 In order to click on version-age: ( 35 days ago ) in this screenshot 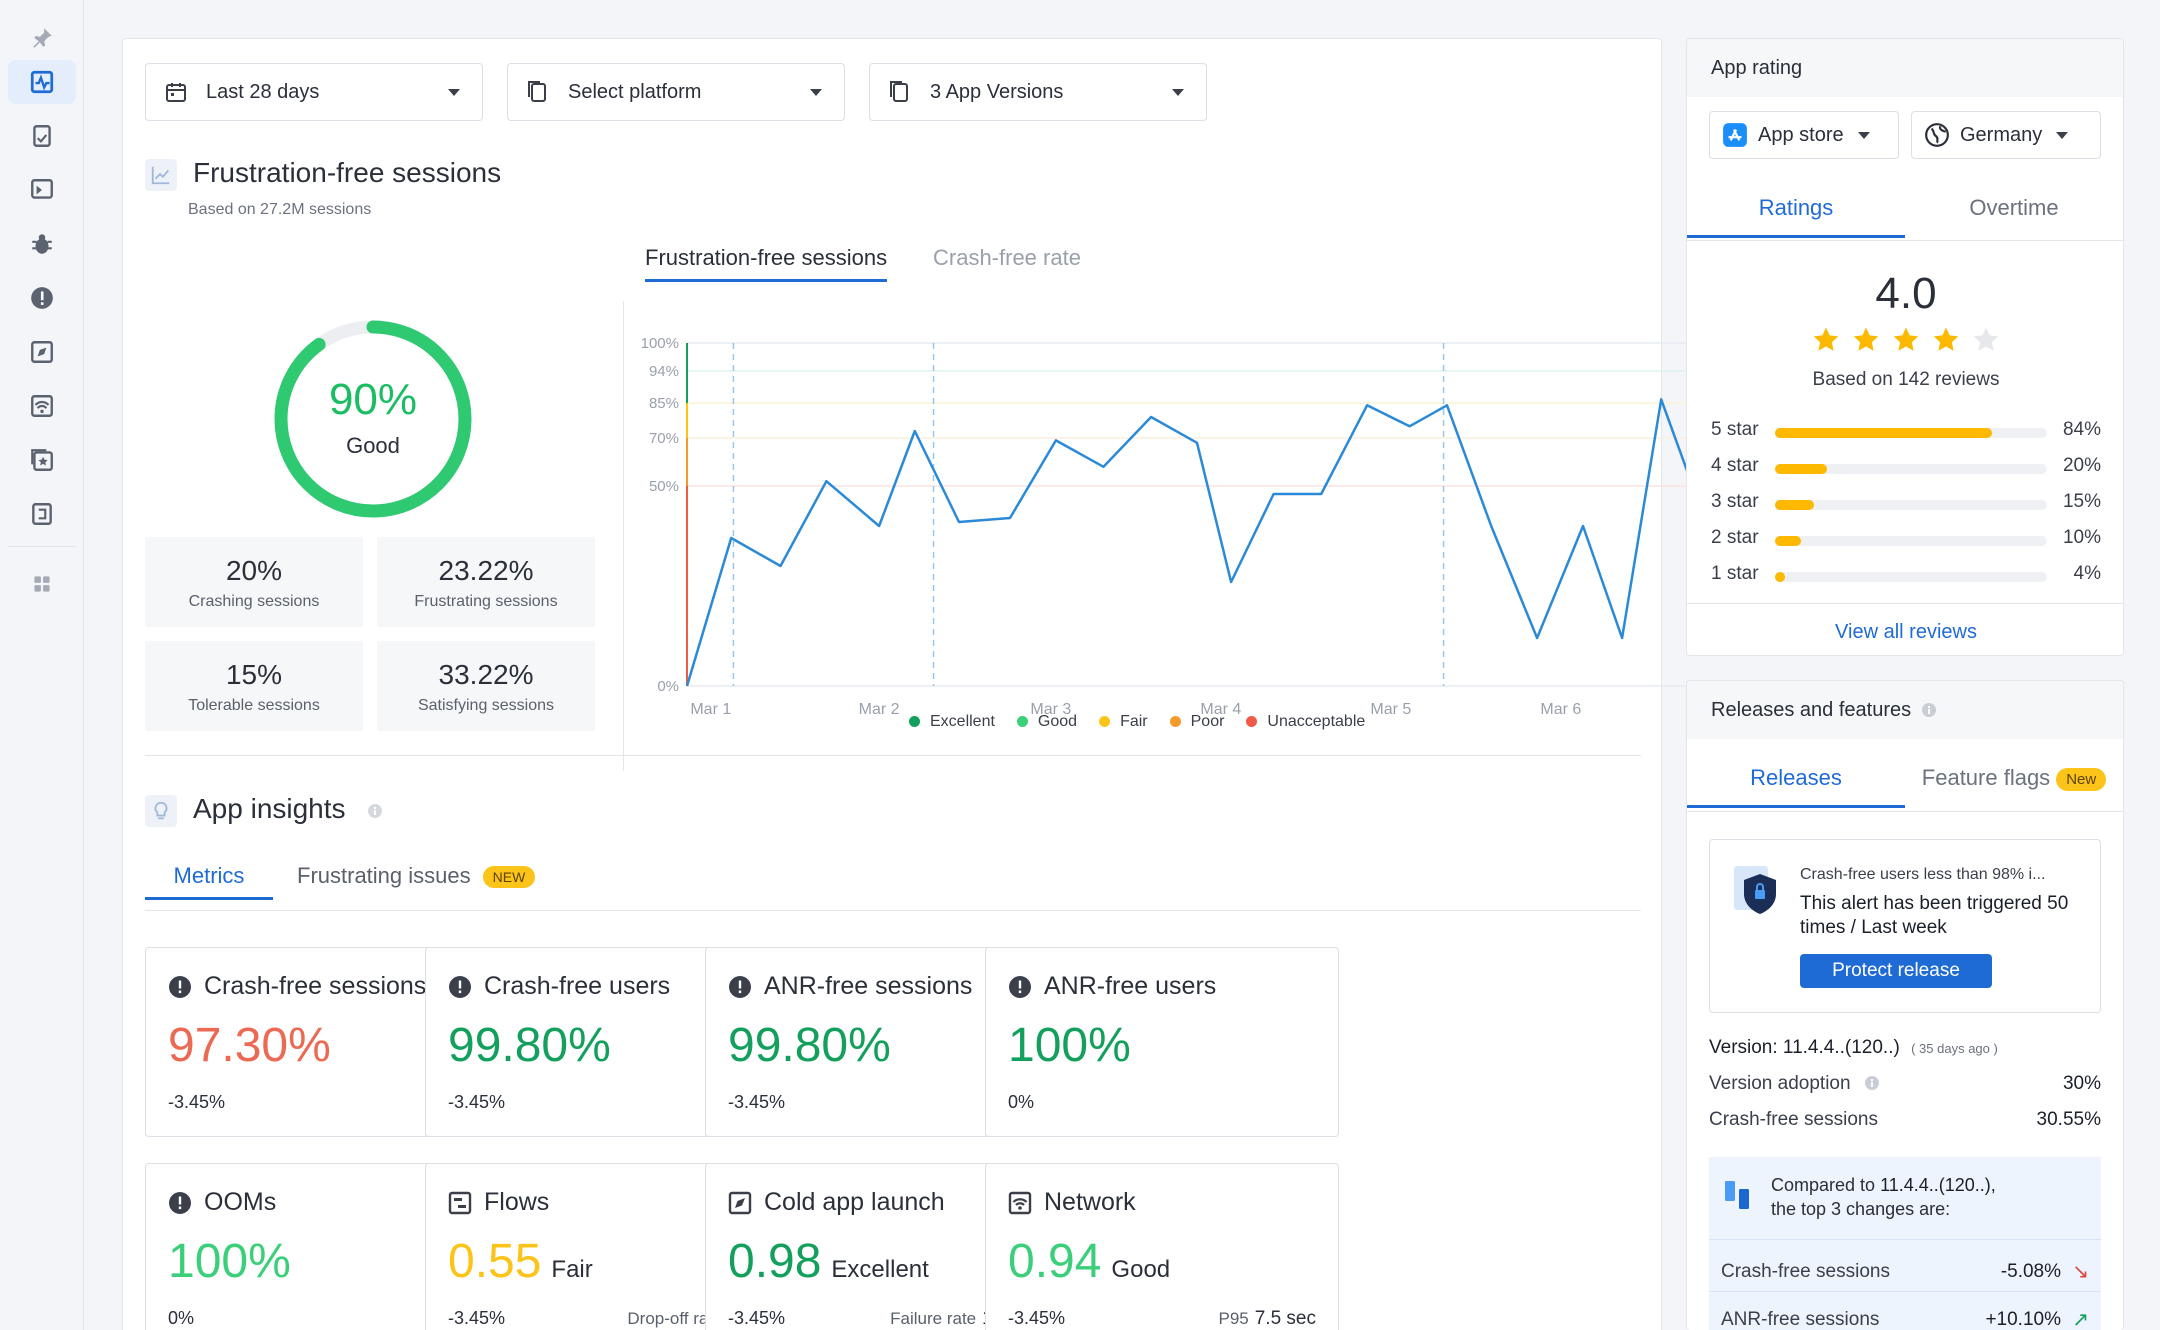, I will do `click(1954, 1048)`.